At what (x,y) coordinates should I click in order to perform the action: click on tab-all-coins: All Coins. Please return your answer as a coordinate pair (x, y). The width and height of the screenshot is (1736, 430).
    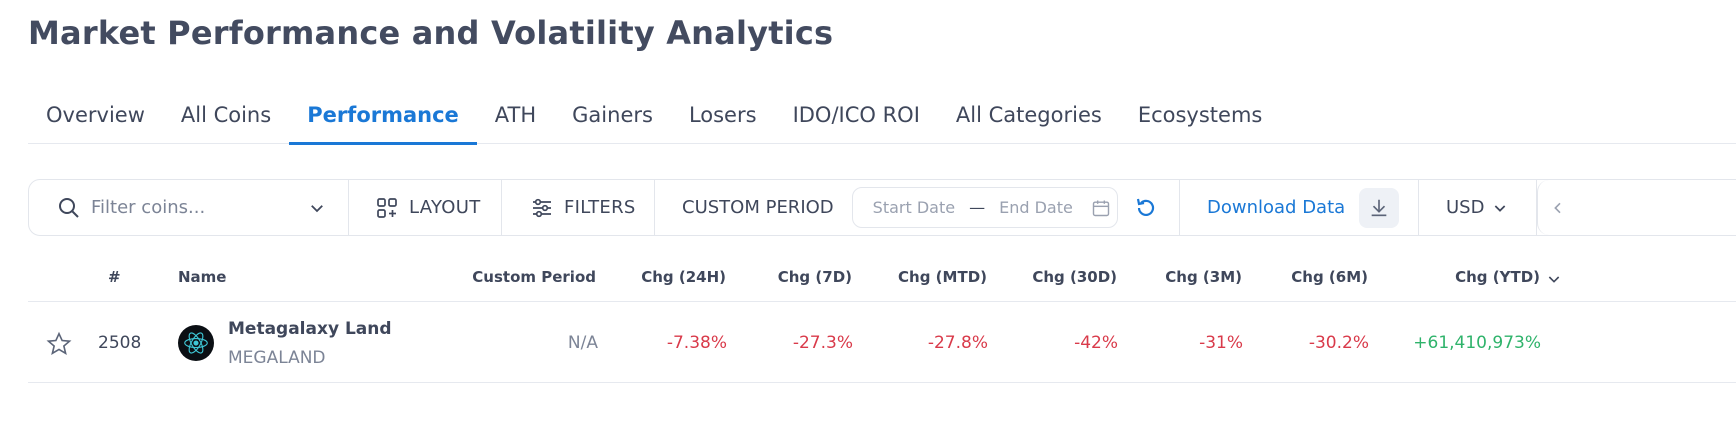
    Looking at the image, I should click on (226, 115).